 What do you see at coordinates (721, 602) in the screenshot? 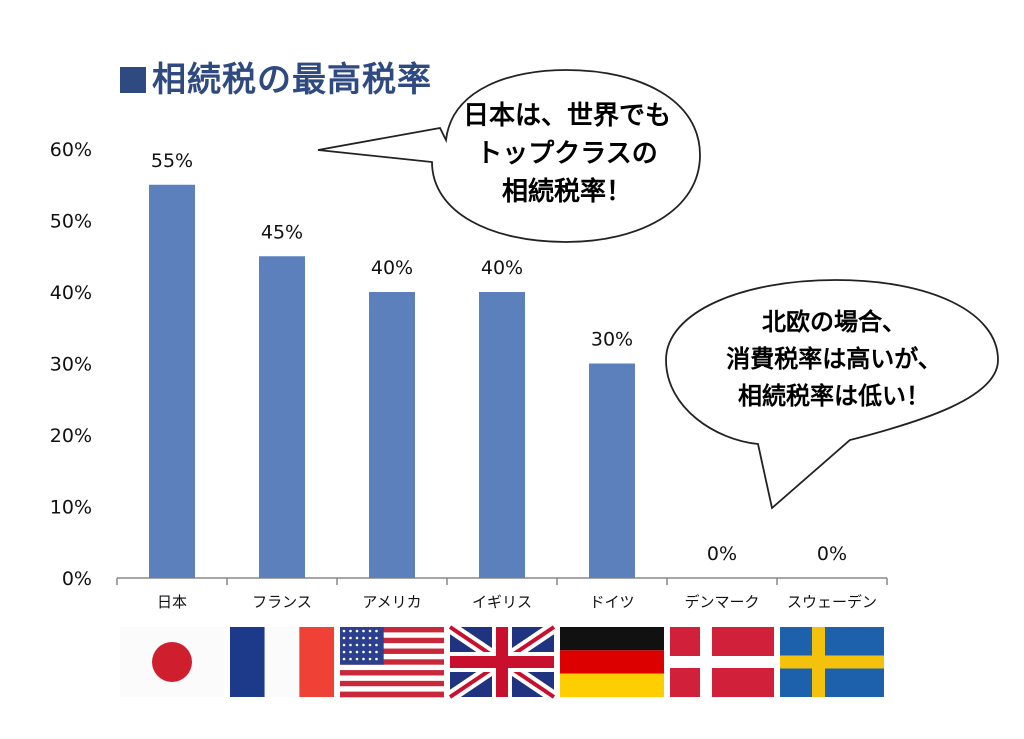
I see `x-tick-label: デンマーク` at bounding box center [721, 602].